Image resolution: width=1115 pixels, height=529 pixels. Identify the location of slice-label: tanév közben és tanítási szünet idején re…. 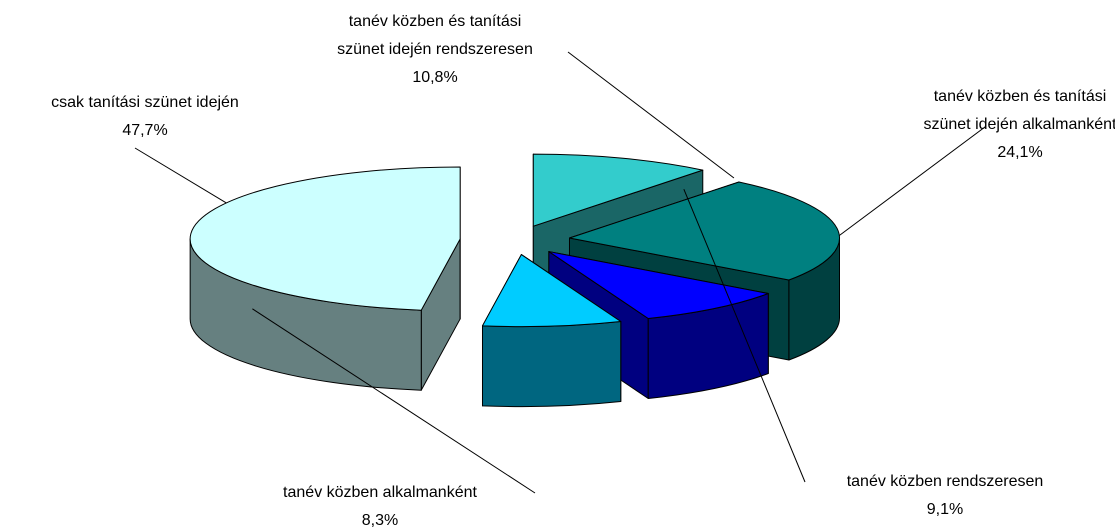
(435, 35).